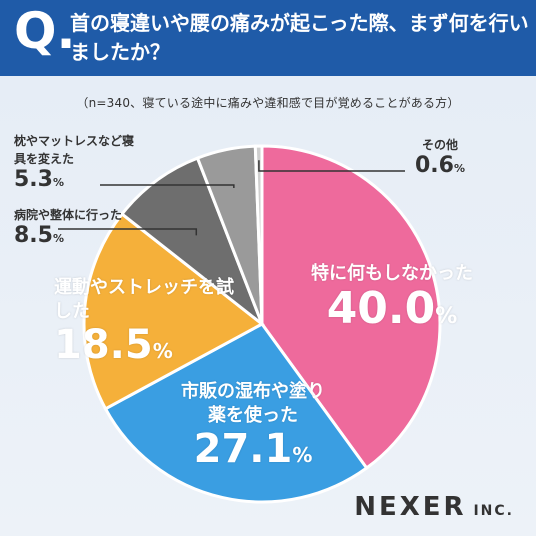 This screenshot has height=536, width=536. Describe the element at coordinates (94, 179) in the screenshot. I see `slice-value: 5.3%` at that location.